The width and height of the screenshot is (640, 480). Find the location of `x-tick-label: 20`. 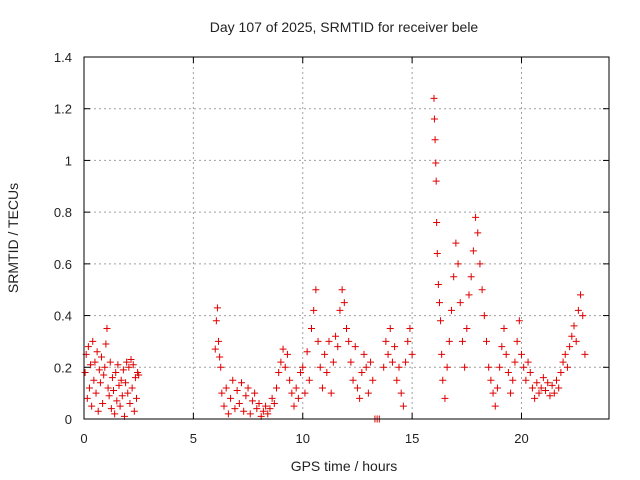

x-tick-label: 20 is located at coordinates (521, 438).